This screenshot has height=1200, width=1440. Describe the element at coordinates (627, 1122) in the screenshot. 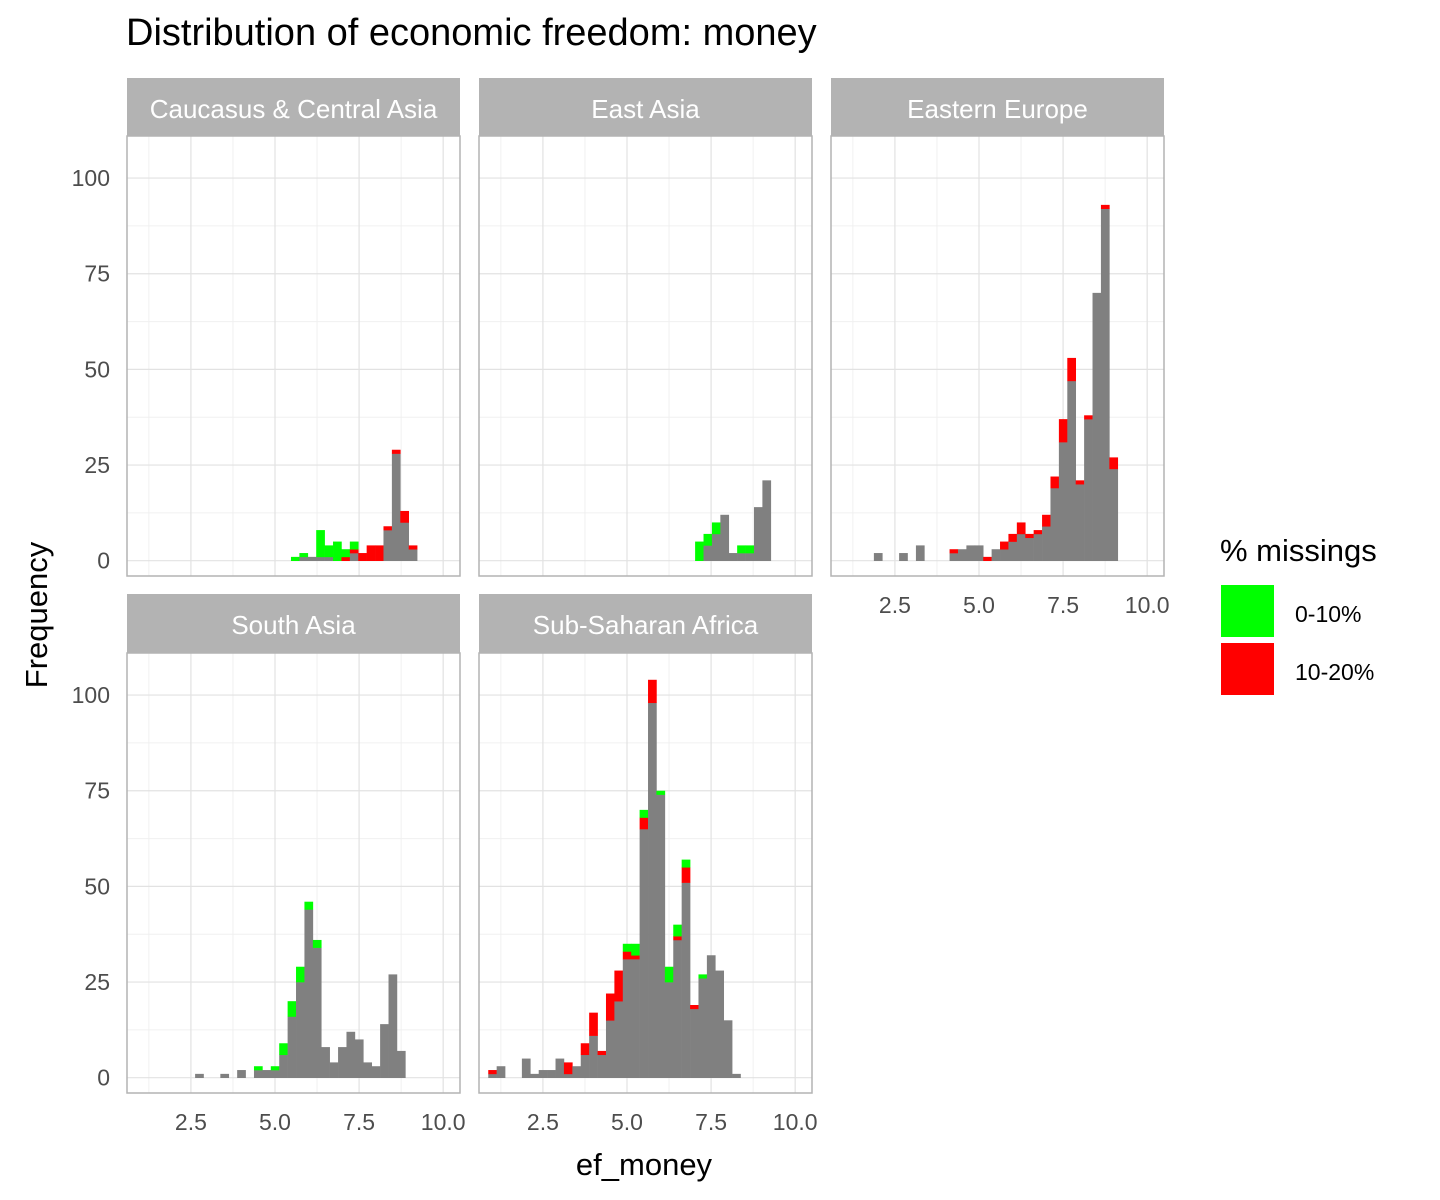

I see `x-tick-label: 5.0` at that location.